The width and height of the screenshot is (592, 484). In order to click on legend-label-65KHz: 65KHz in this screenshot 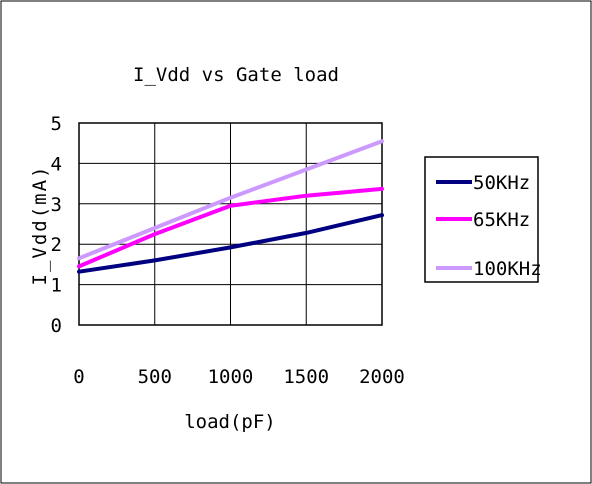, I will do `click(501, 220)`.